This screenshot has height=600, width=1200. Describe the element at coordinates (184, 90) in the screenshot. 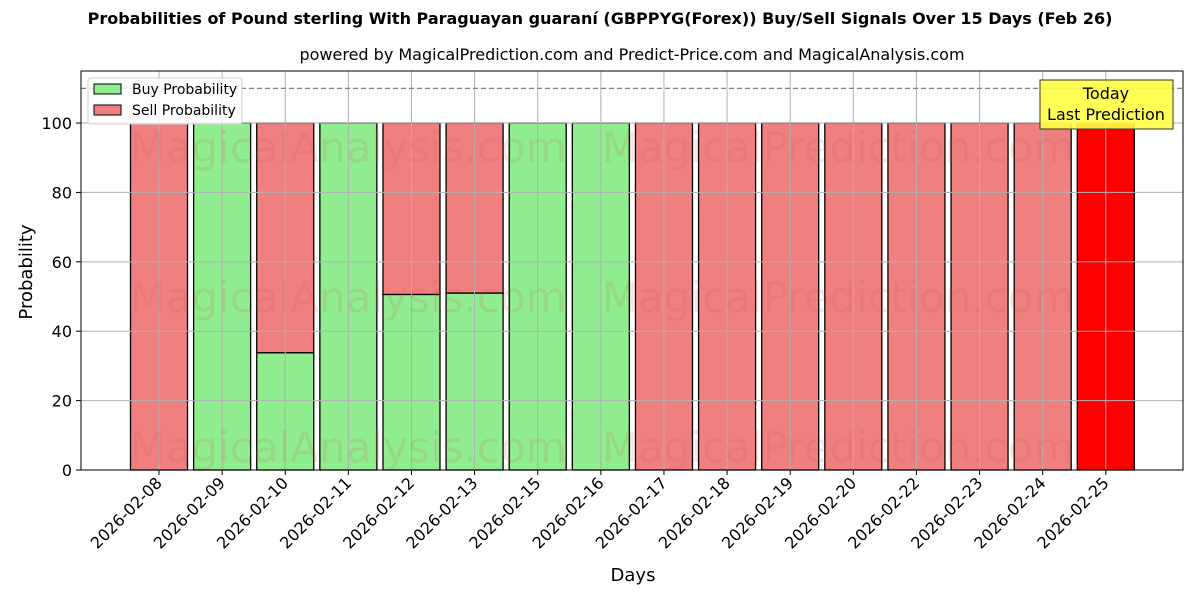

I see `legend-label-buy: Buy Probability` at that location.